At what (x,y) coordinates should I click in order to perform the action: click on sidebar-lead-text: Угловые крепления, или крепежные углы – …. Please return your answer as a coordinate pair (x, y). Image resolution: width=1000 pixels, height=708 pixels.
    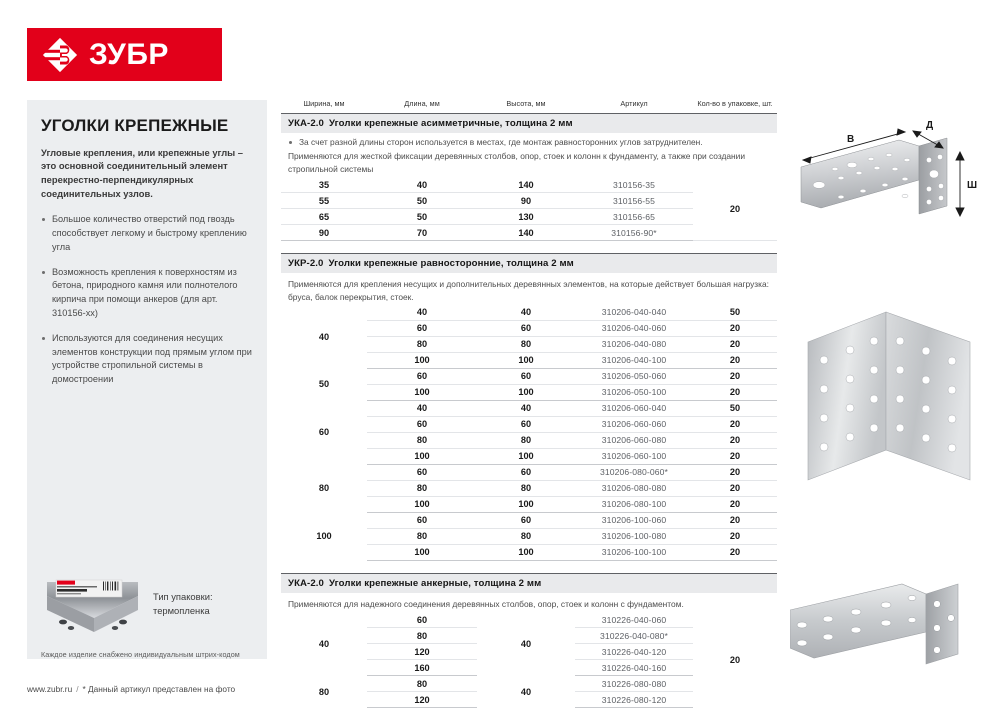
    Looking at the image, I should click on (142, 173).